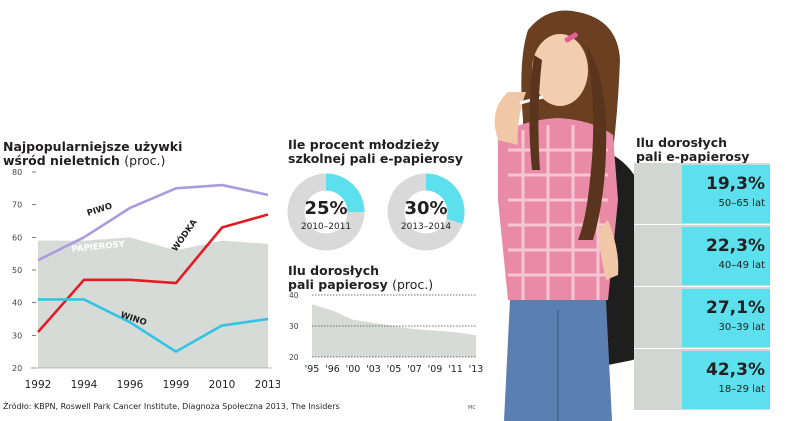  What do you see at coordinates (426, 227) in the screenshot?
I see `donut-period: 2013–2014` at bounding box center [426, 227].